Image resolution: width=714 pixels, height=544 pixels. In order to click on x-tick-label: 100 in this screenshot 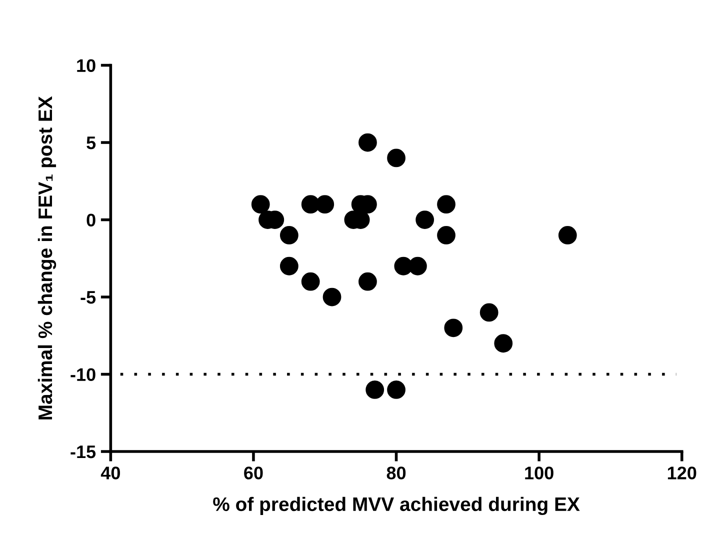, I will do `click(539, 473)`.